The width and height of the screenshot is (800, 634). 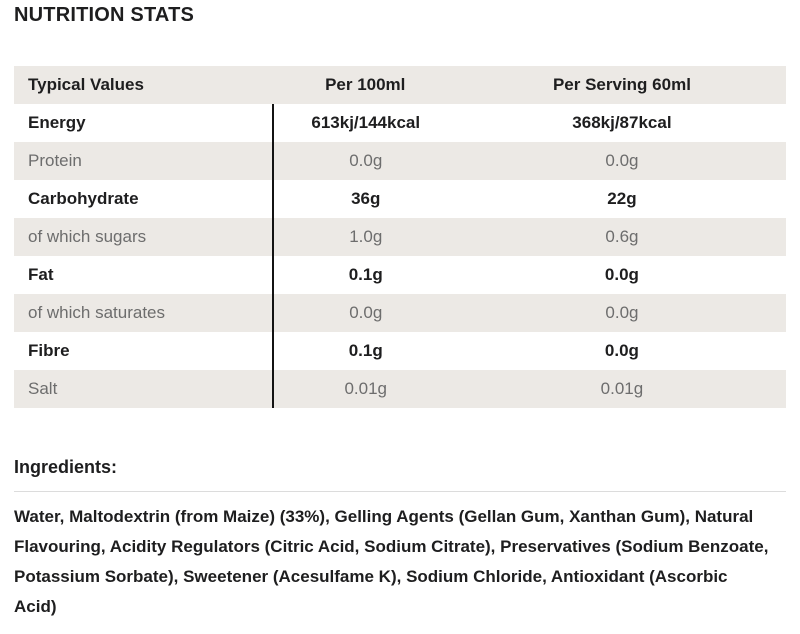 I want to click on nutrient-label: of which saturates, so click(x=97, y=312).